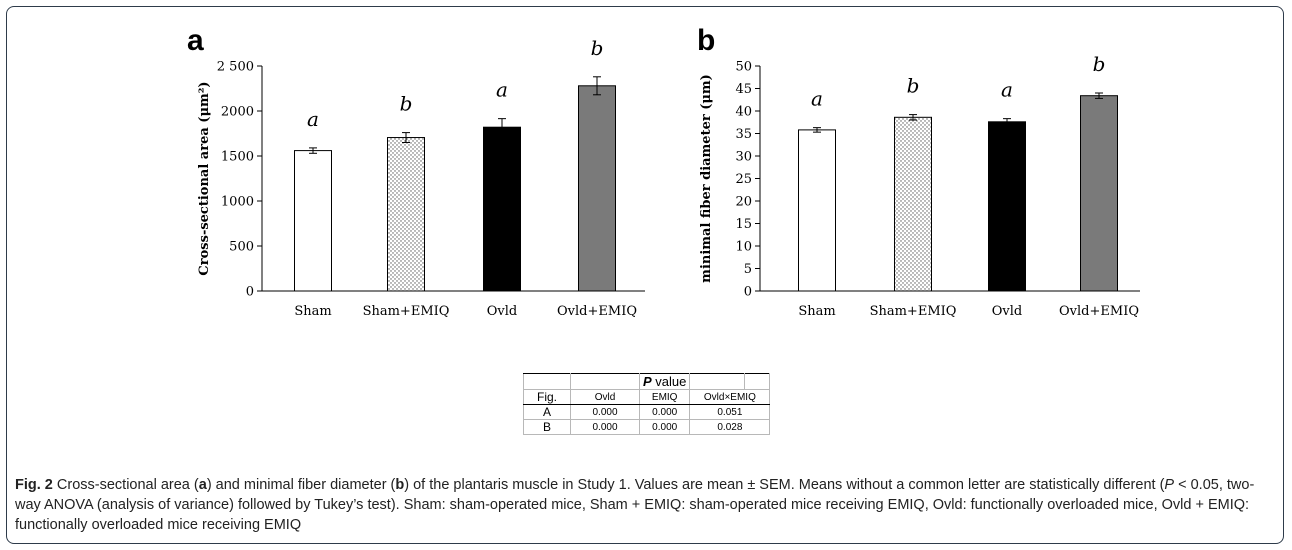 The image size is (1292, 550). I want to click on panel-b-letter: b, so click(706, 40).